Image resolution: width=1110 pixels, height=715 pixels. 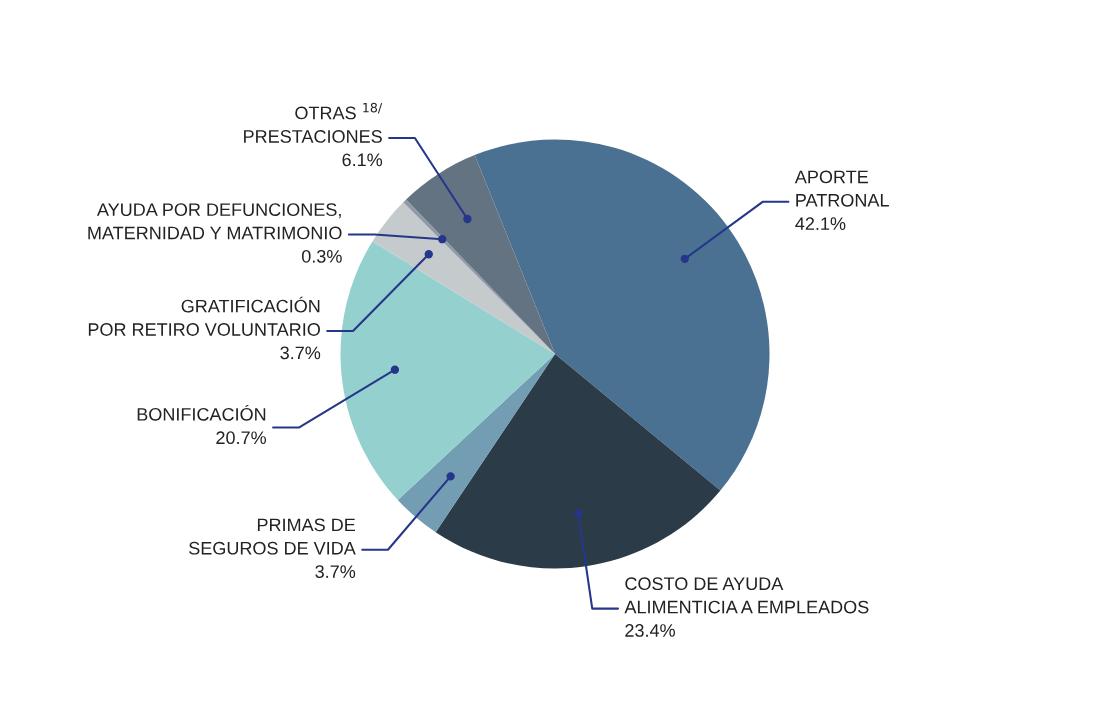 What do you see at coordinates (313, 122) in the screenshot?
I see `category-label: OTRAS $^{18/}$ PRESTACIONES` at bounding box center [313, 122].